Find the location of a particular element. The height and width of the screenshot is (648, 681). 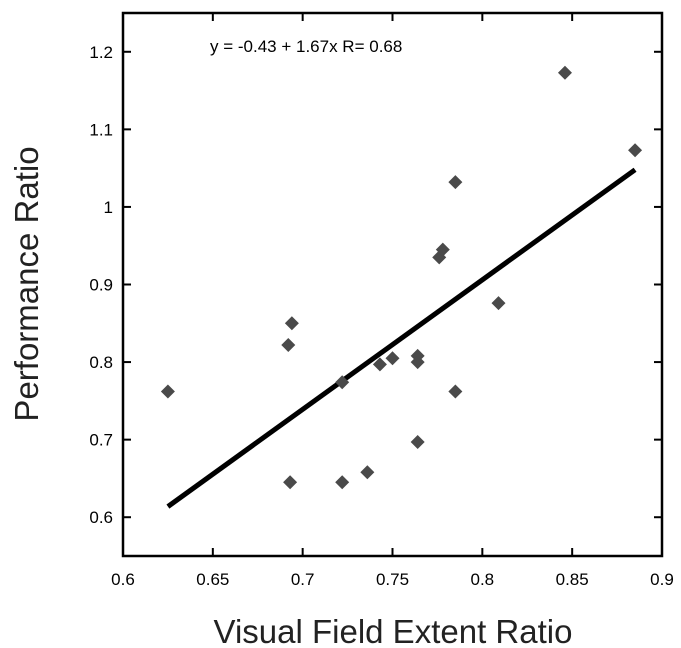

y-tick-label: 0.9 is located at coordinates (101, 285).